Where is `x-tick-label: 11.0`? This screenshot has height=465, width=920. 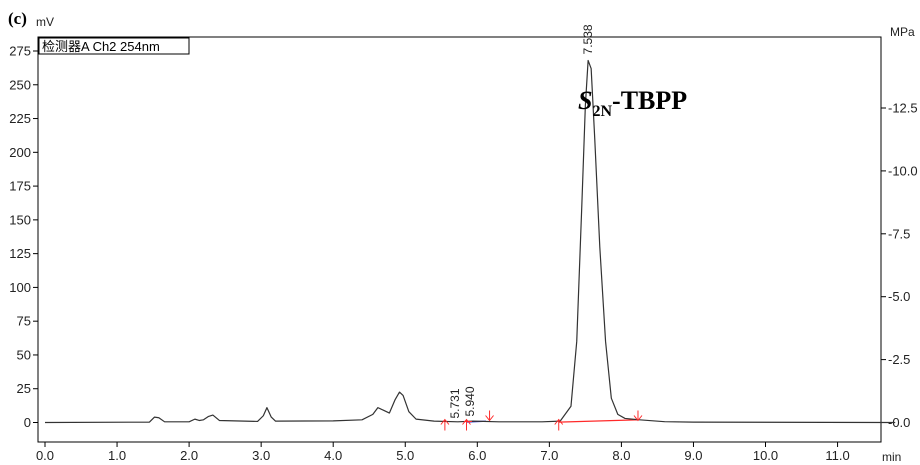 x-tick-label: 11.0 is located at coordinates (837, 455).